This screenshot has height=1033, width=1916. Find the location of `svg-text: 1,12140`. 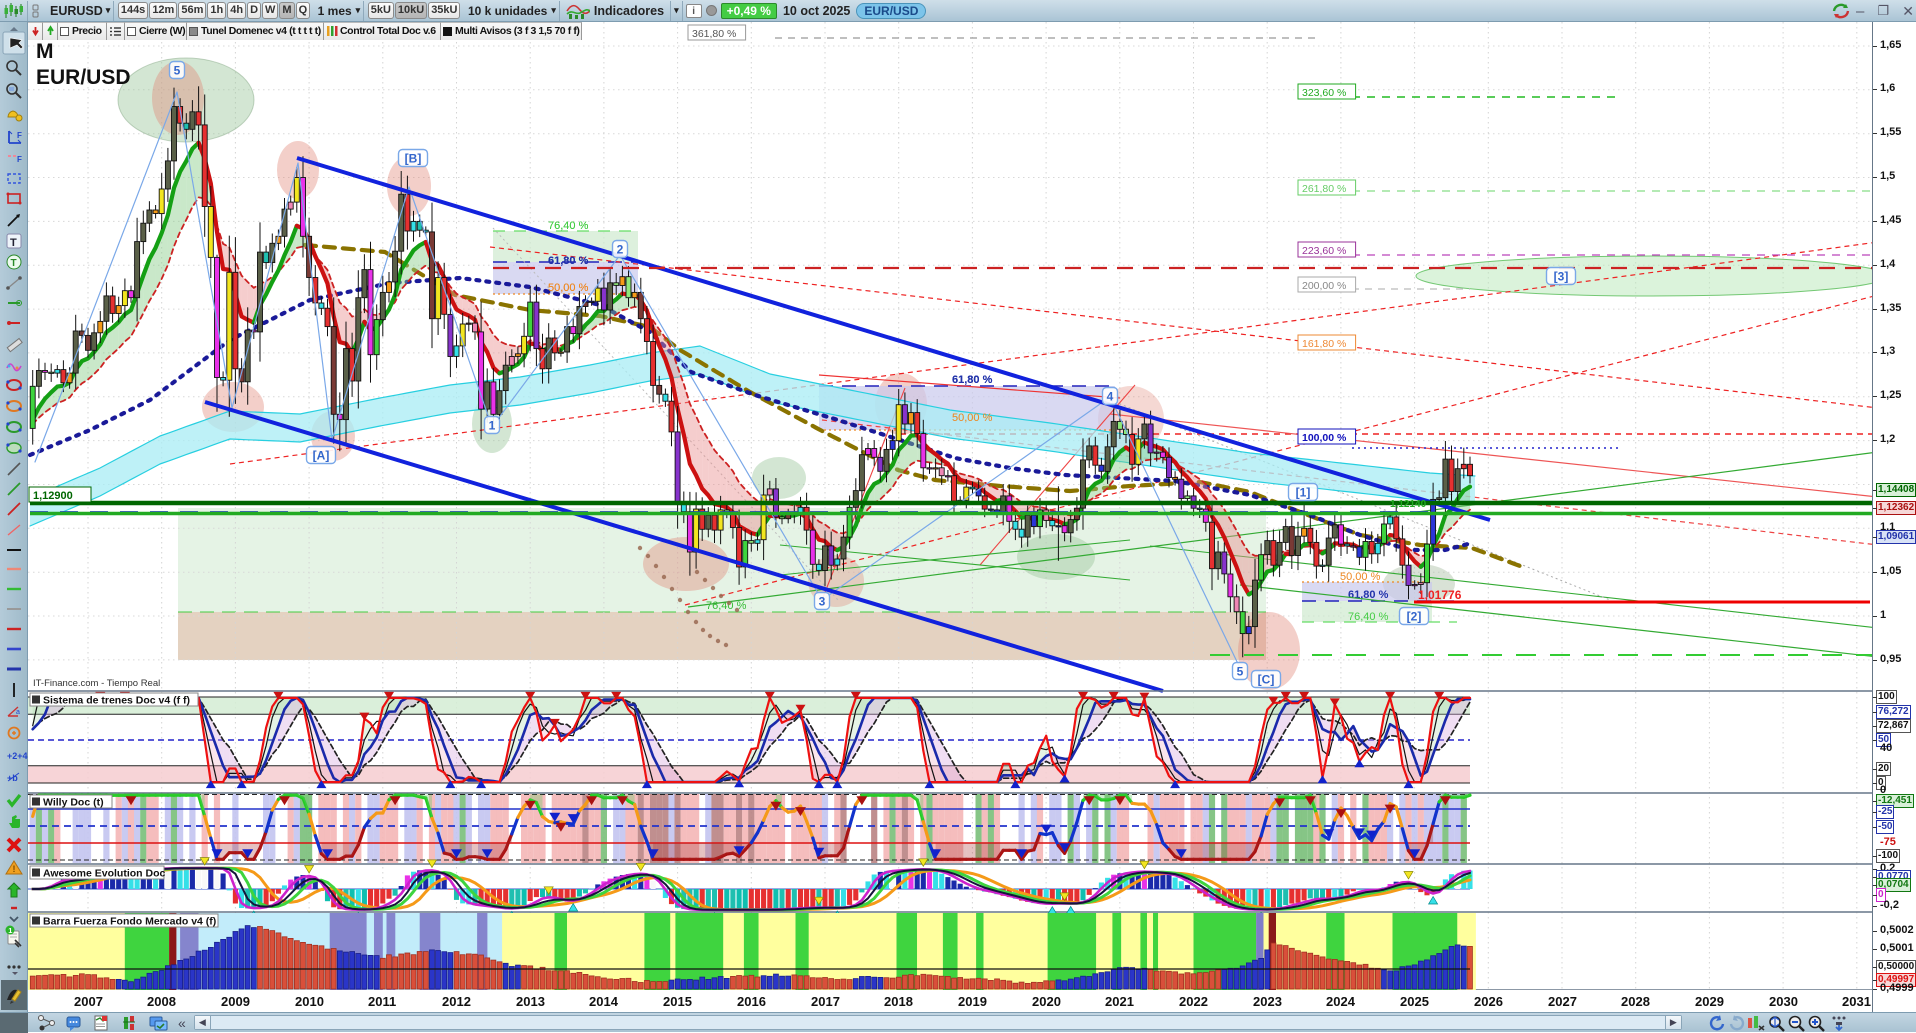

svg-text: 1,12140 is located at coordinates (1408, 504).